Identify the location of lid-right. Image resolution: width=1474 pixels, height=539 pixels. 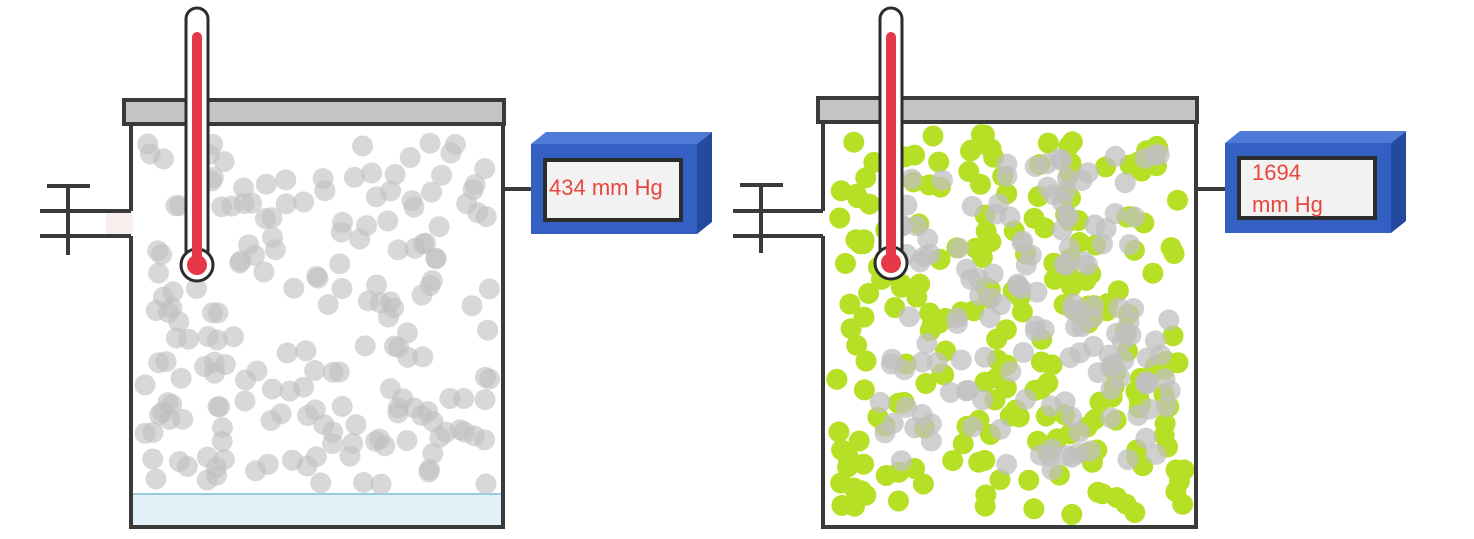
(1007, 110).